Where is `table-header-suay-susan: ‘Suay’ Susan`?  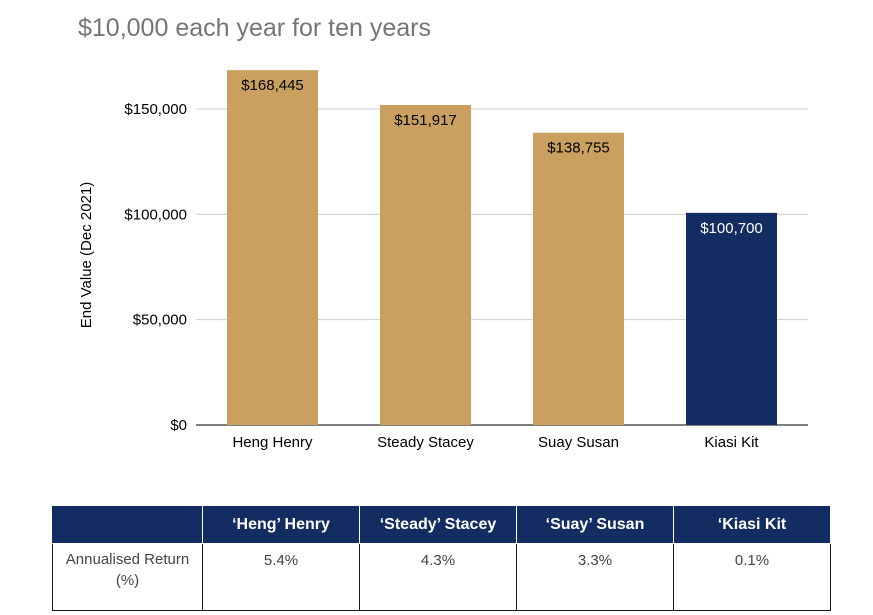
table-header-suay-susan: ‘Suay’ Susan is located at coordinates (595, 524).